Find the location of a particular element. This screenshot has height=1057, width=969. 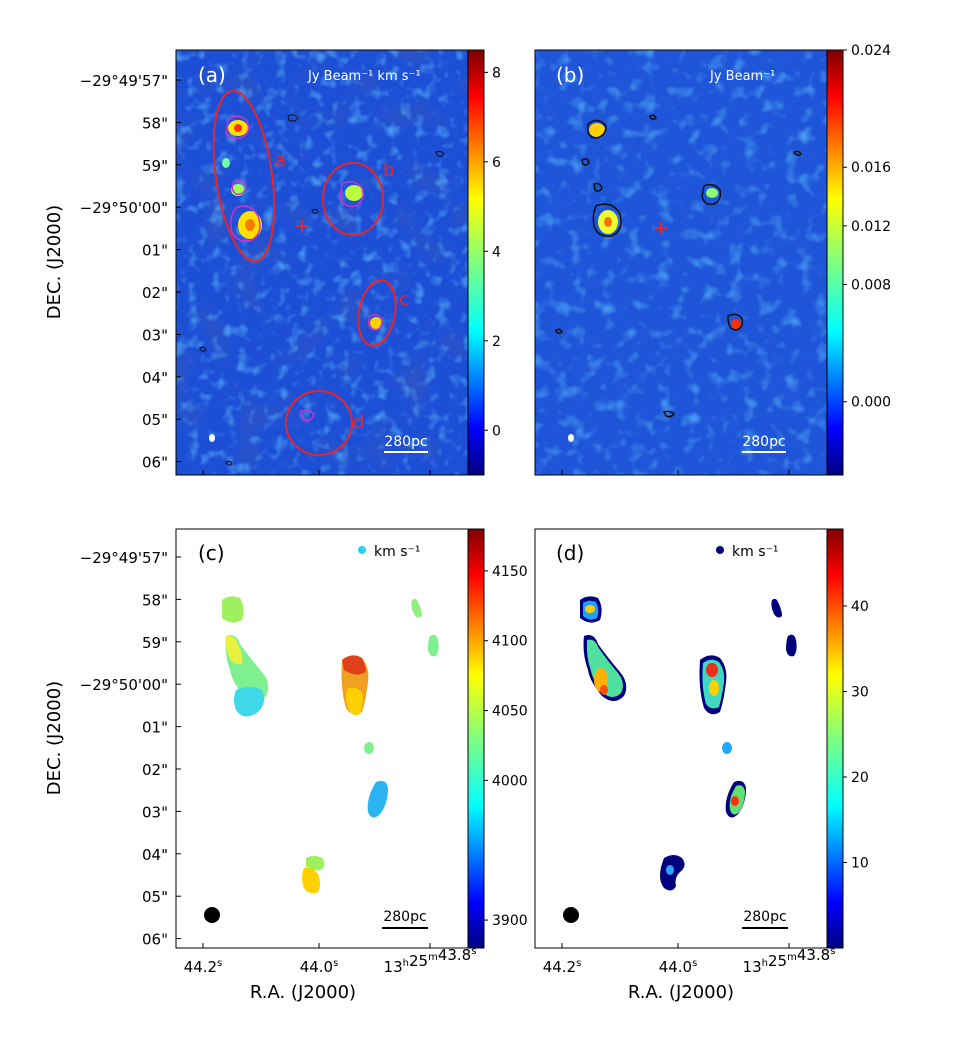

panel-a-noise-texture is located at coordinates (322, 262).